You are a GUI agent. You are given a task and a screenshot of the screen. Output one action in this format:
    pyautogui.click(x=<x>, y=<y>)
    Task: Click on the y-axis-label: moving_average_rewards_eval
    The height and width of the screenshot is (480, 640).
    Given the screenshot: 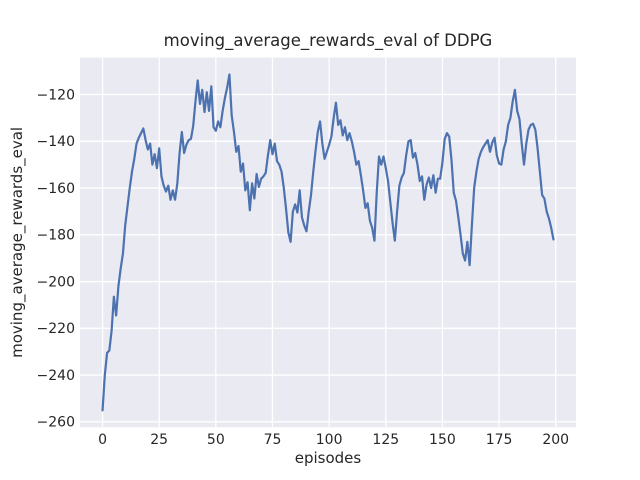 What is the action you would take?
    pyautogui.click(x=17, y=242)
    